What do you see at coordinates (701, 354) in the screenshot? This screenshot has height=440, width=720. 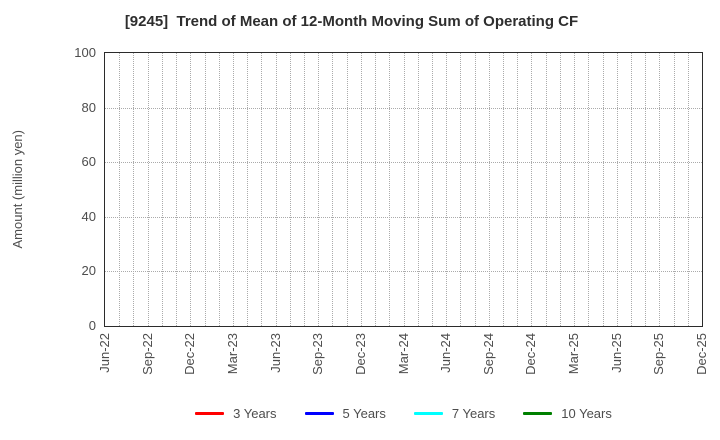 I see `x-tick-label: Dec-25` at bounding box center [701, 354].